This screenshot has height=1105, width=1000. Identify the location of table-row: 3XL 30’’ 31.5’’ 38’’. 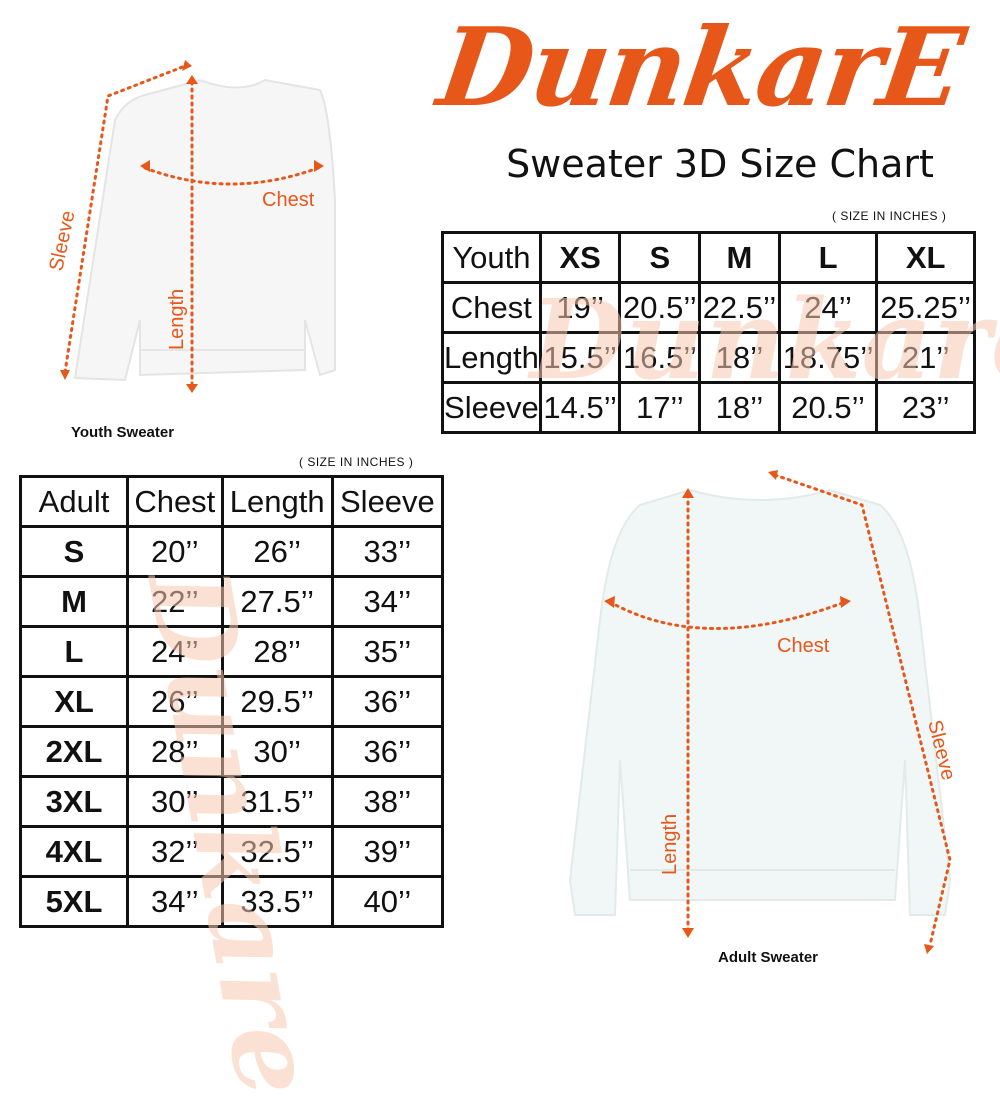
(232, 801).